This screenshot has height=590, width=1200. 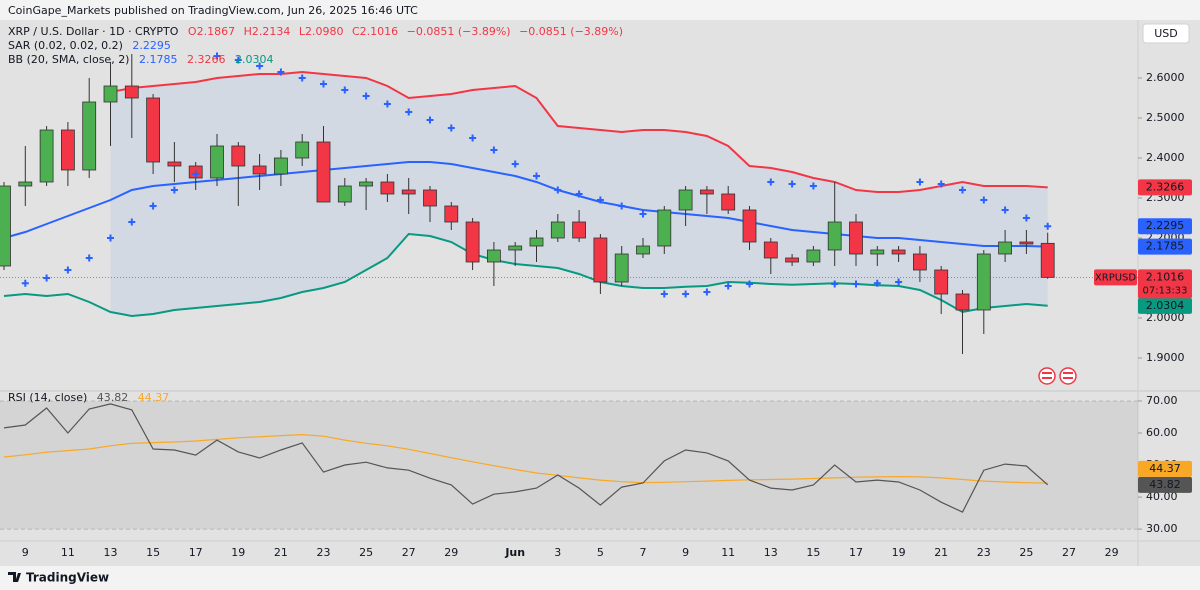 I want to click on countdown: 07:13:33, so click(x=1165, y=290).